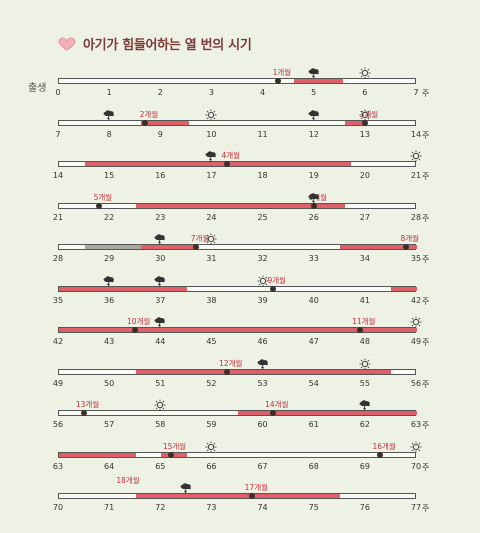 The height and width of the screenshot is (533, 480). I want to click on week-tick-label: 10, so click(211, 134).